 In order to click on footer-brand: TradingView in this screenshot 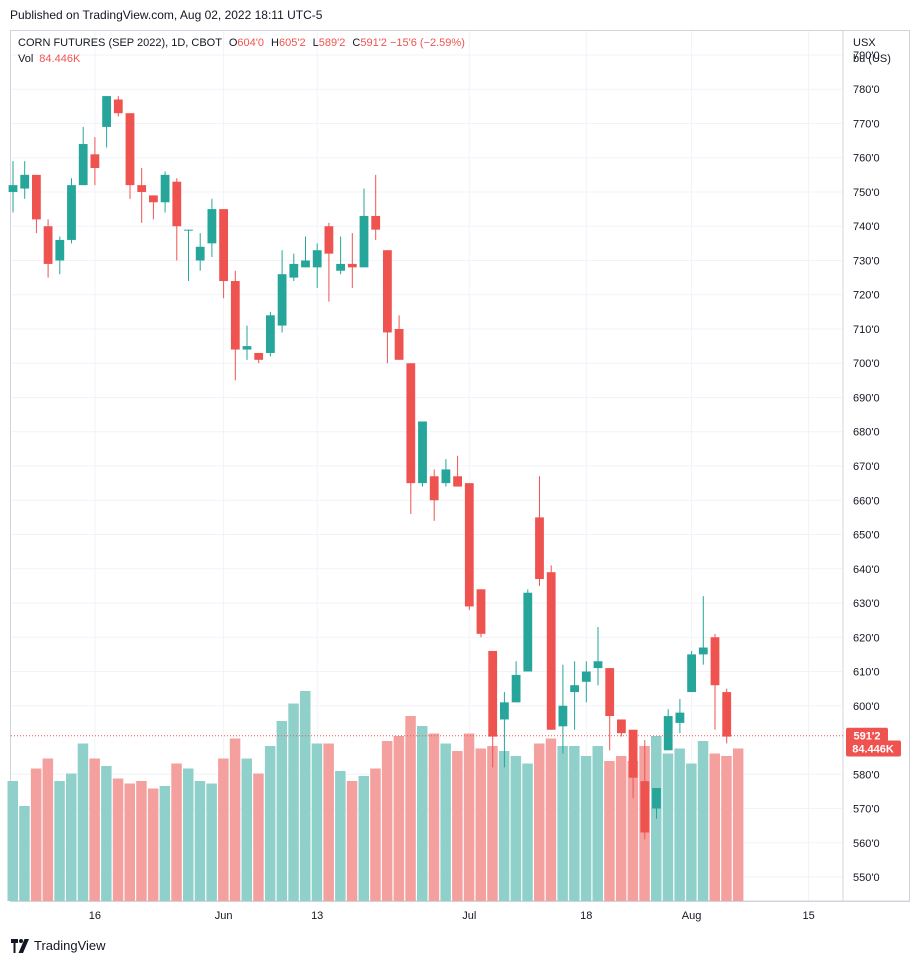, I will do `click(58, 945)`.